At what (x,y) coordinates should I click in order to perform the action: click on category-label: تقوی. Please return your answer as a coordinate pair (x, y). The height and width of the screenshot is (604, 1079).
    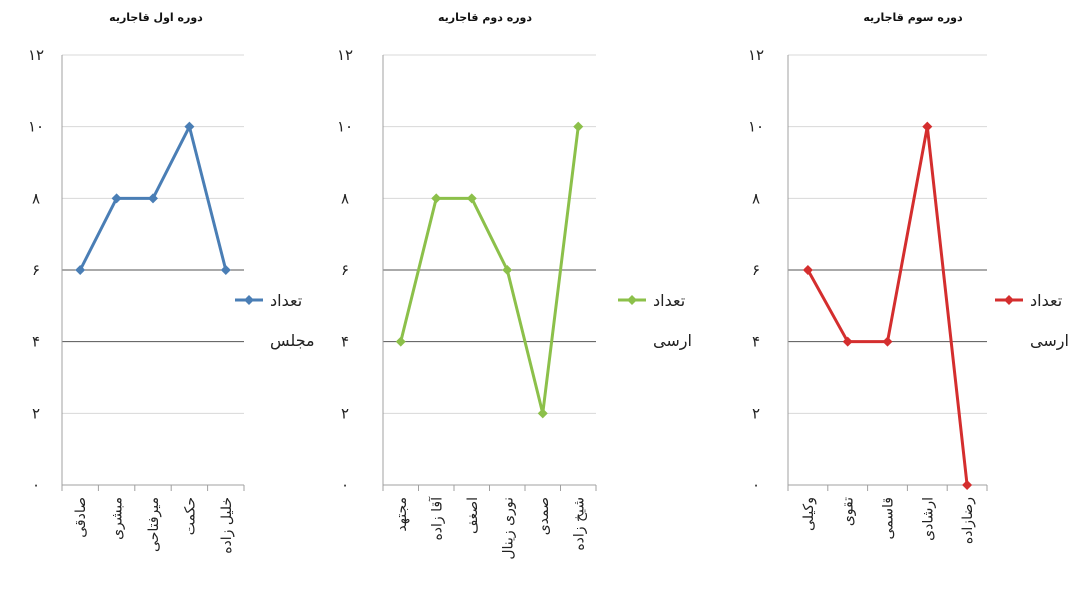
    Looking at the image, I should click on (849, 511).